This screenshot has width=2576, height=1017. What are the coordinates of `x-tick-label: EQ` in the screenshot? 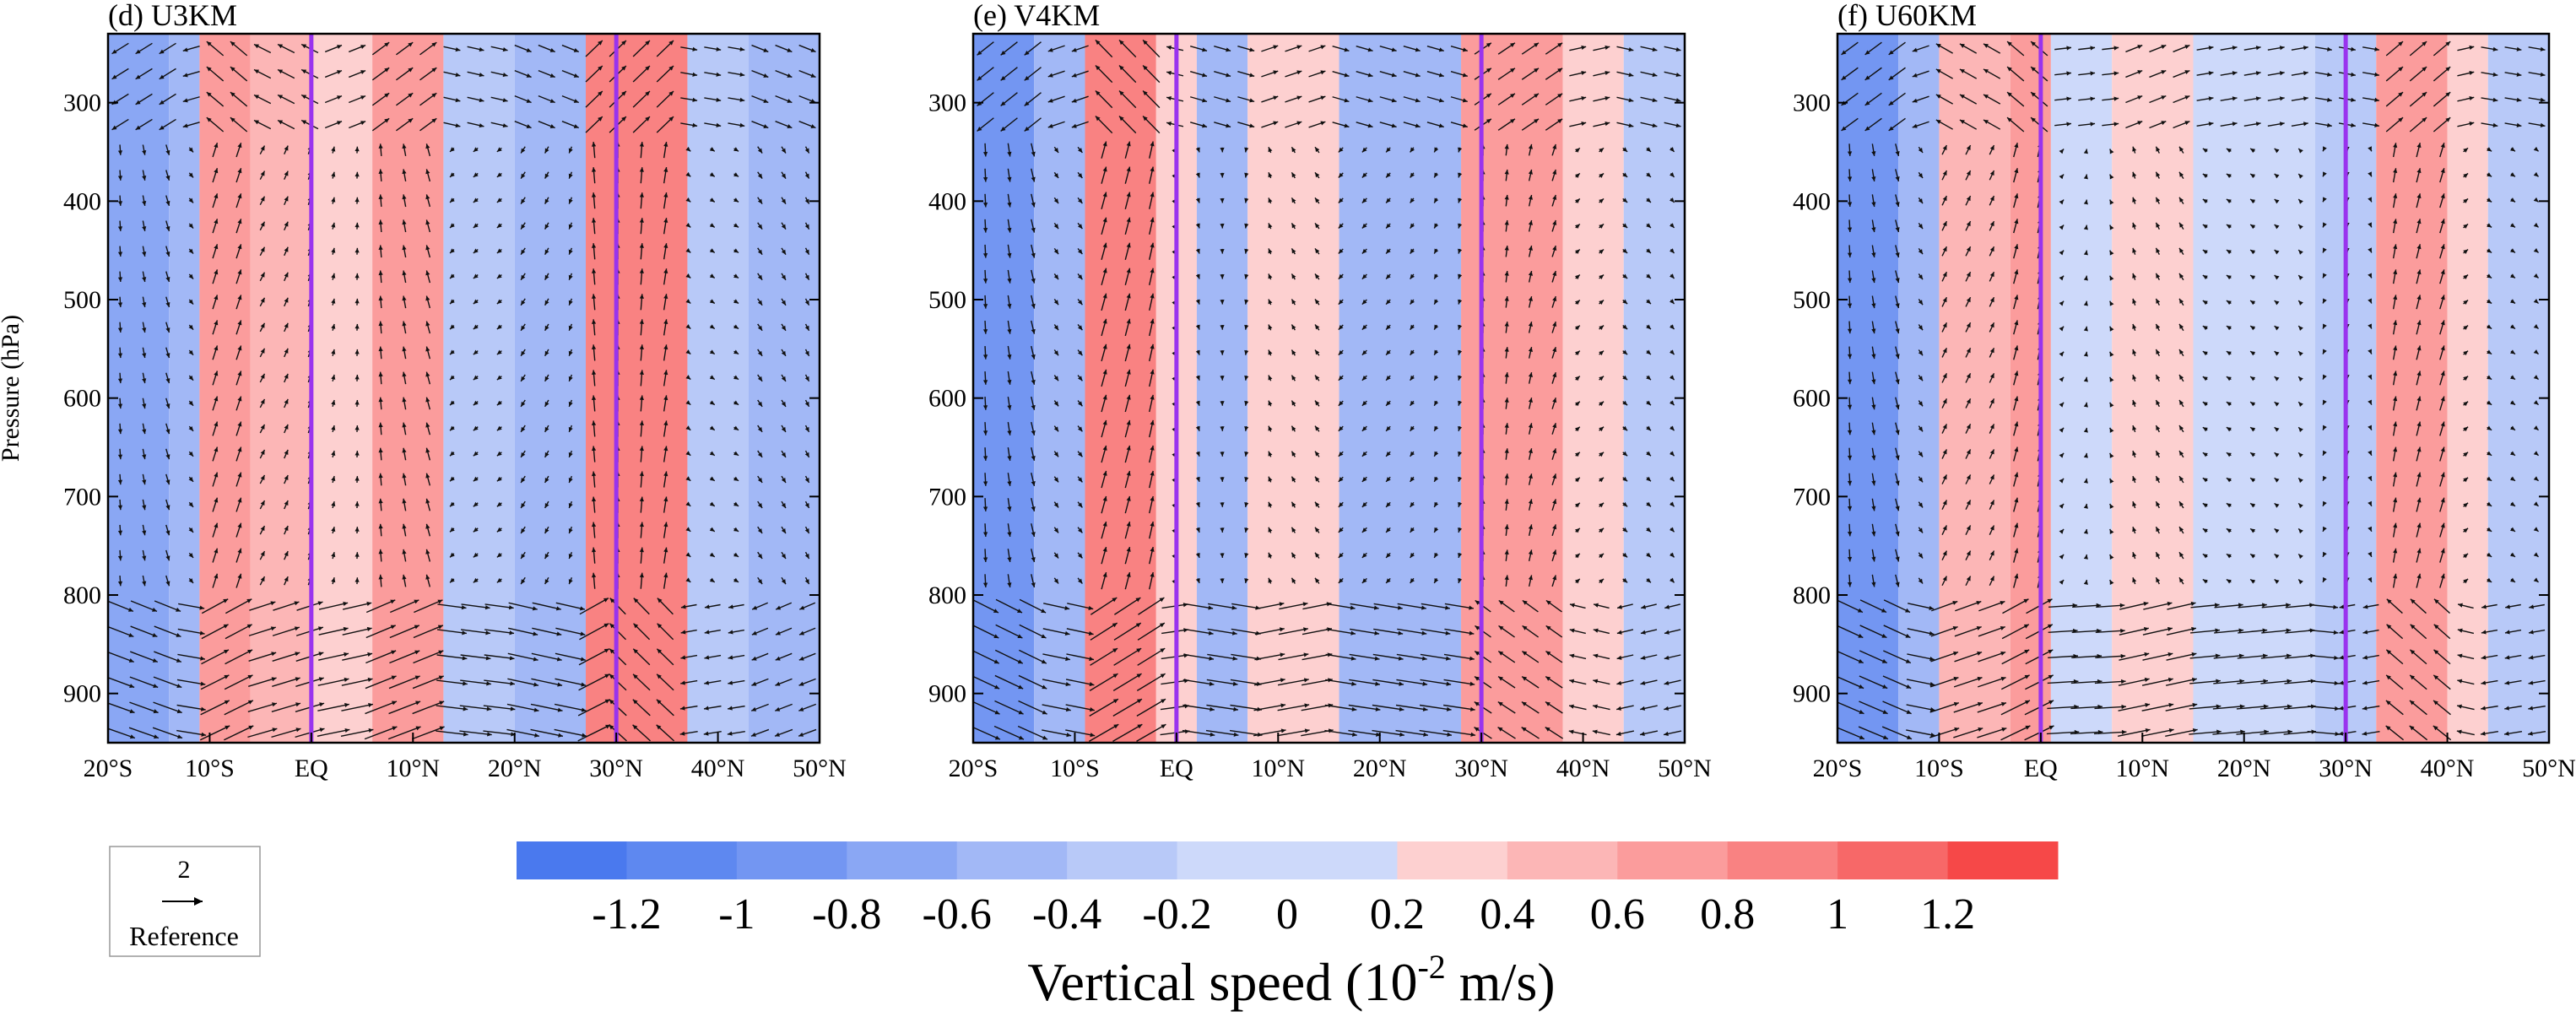 It's located at (311, 768).